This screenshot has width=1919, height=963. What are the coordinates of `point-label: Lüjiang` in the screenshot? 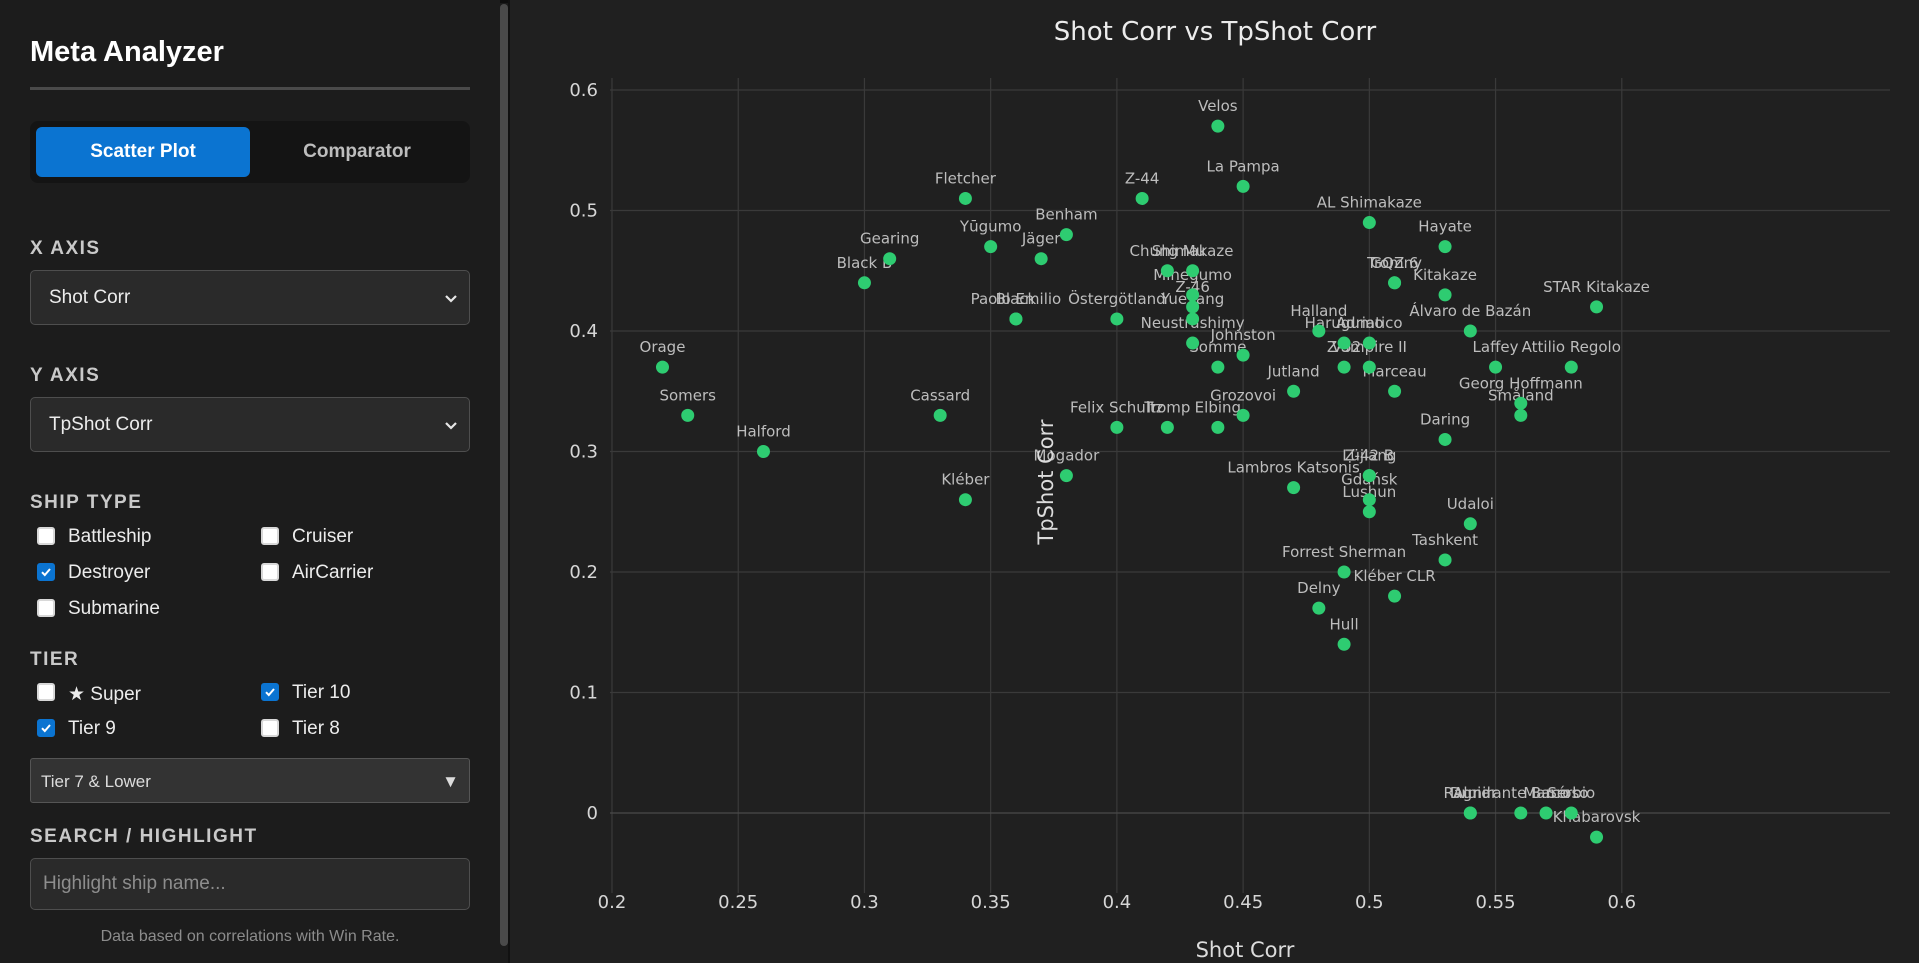 It's located at (1369, 456).